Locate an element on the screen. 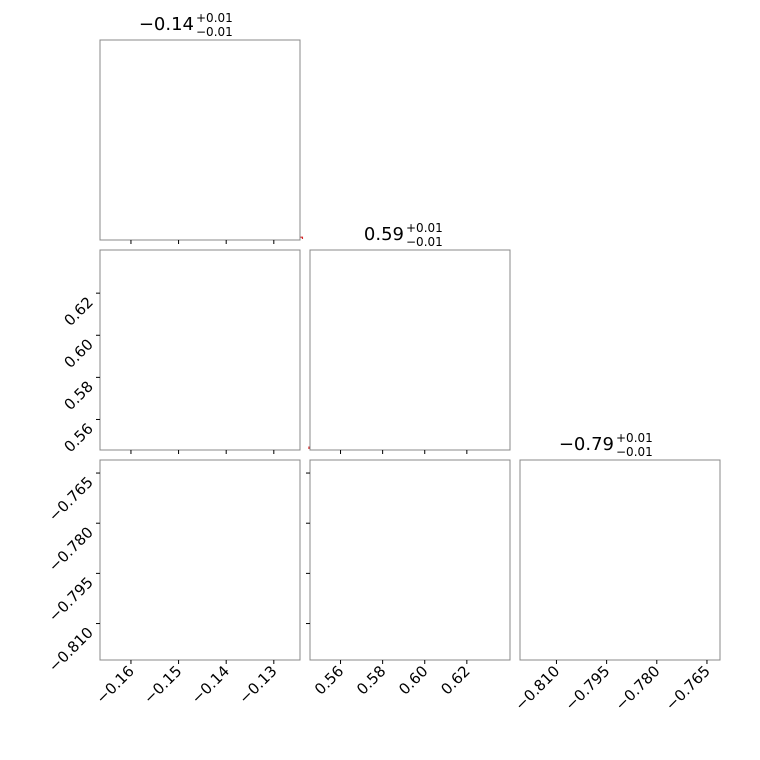 The image size is (760, 760). scatter-panel-1-0-border is located at coordinates (200, 350).